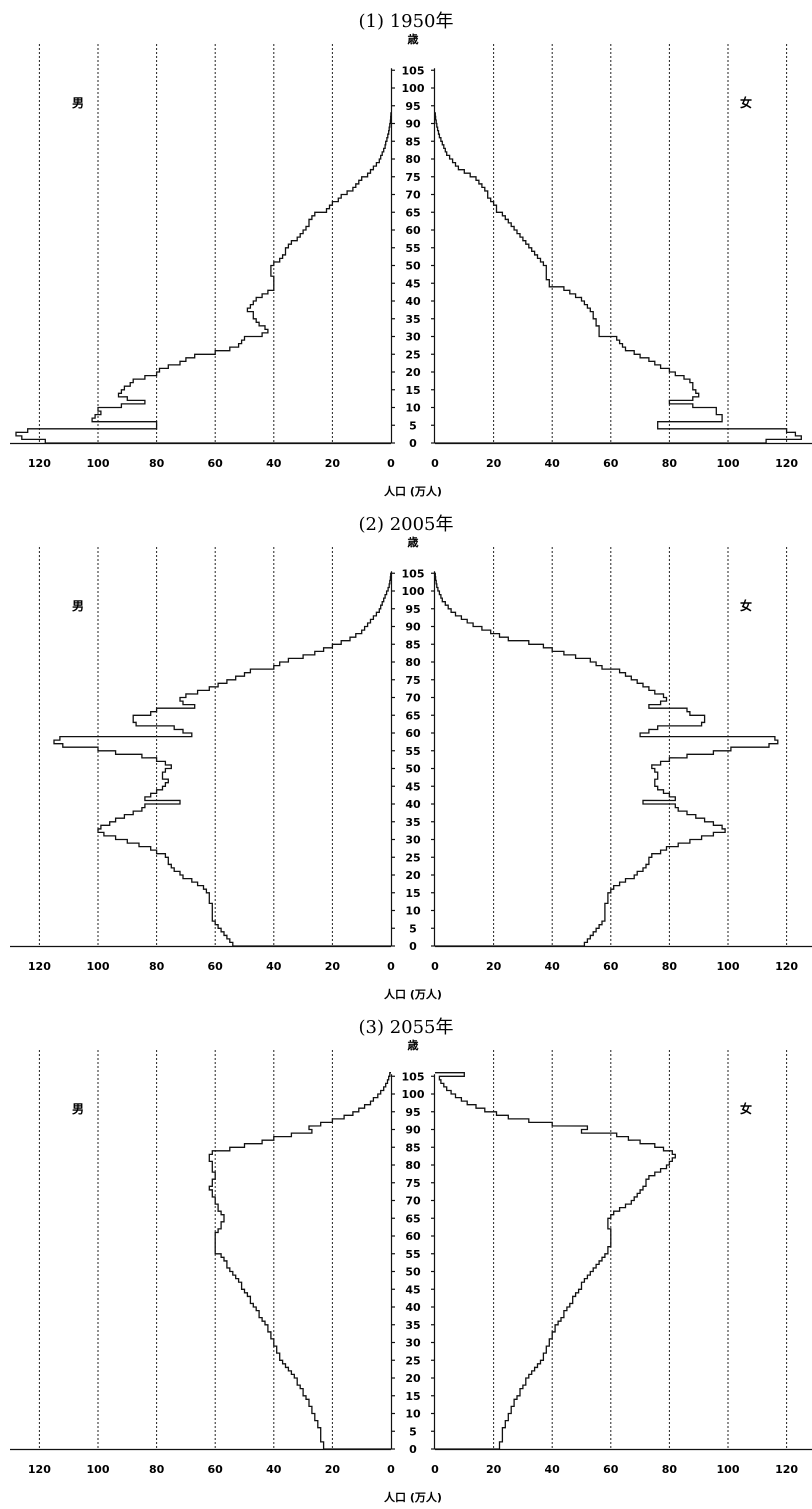  I want to click on x-tick-label-male: 100, so click(98, 463).